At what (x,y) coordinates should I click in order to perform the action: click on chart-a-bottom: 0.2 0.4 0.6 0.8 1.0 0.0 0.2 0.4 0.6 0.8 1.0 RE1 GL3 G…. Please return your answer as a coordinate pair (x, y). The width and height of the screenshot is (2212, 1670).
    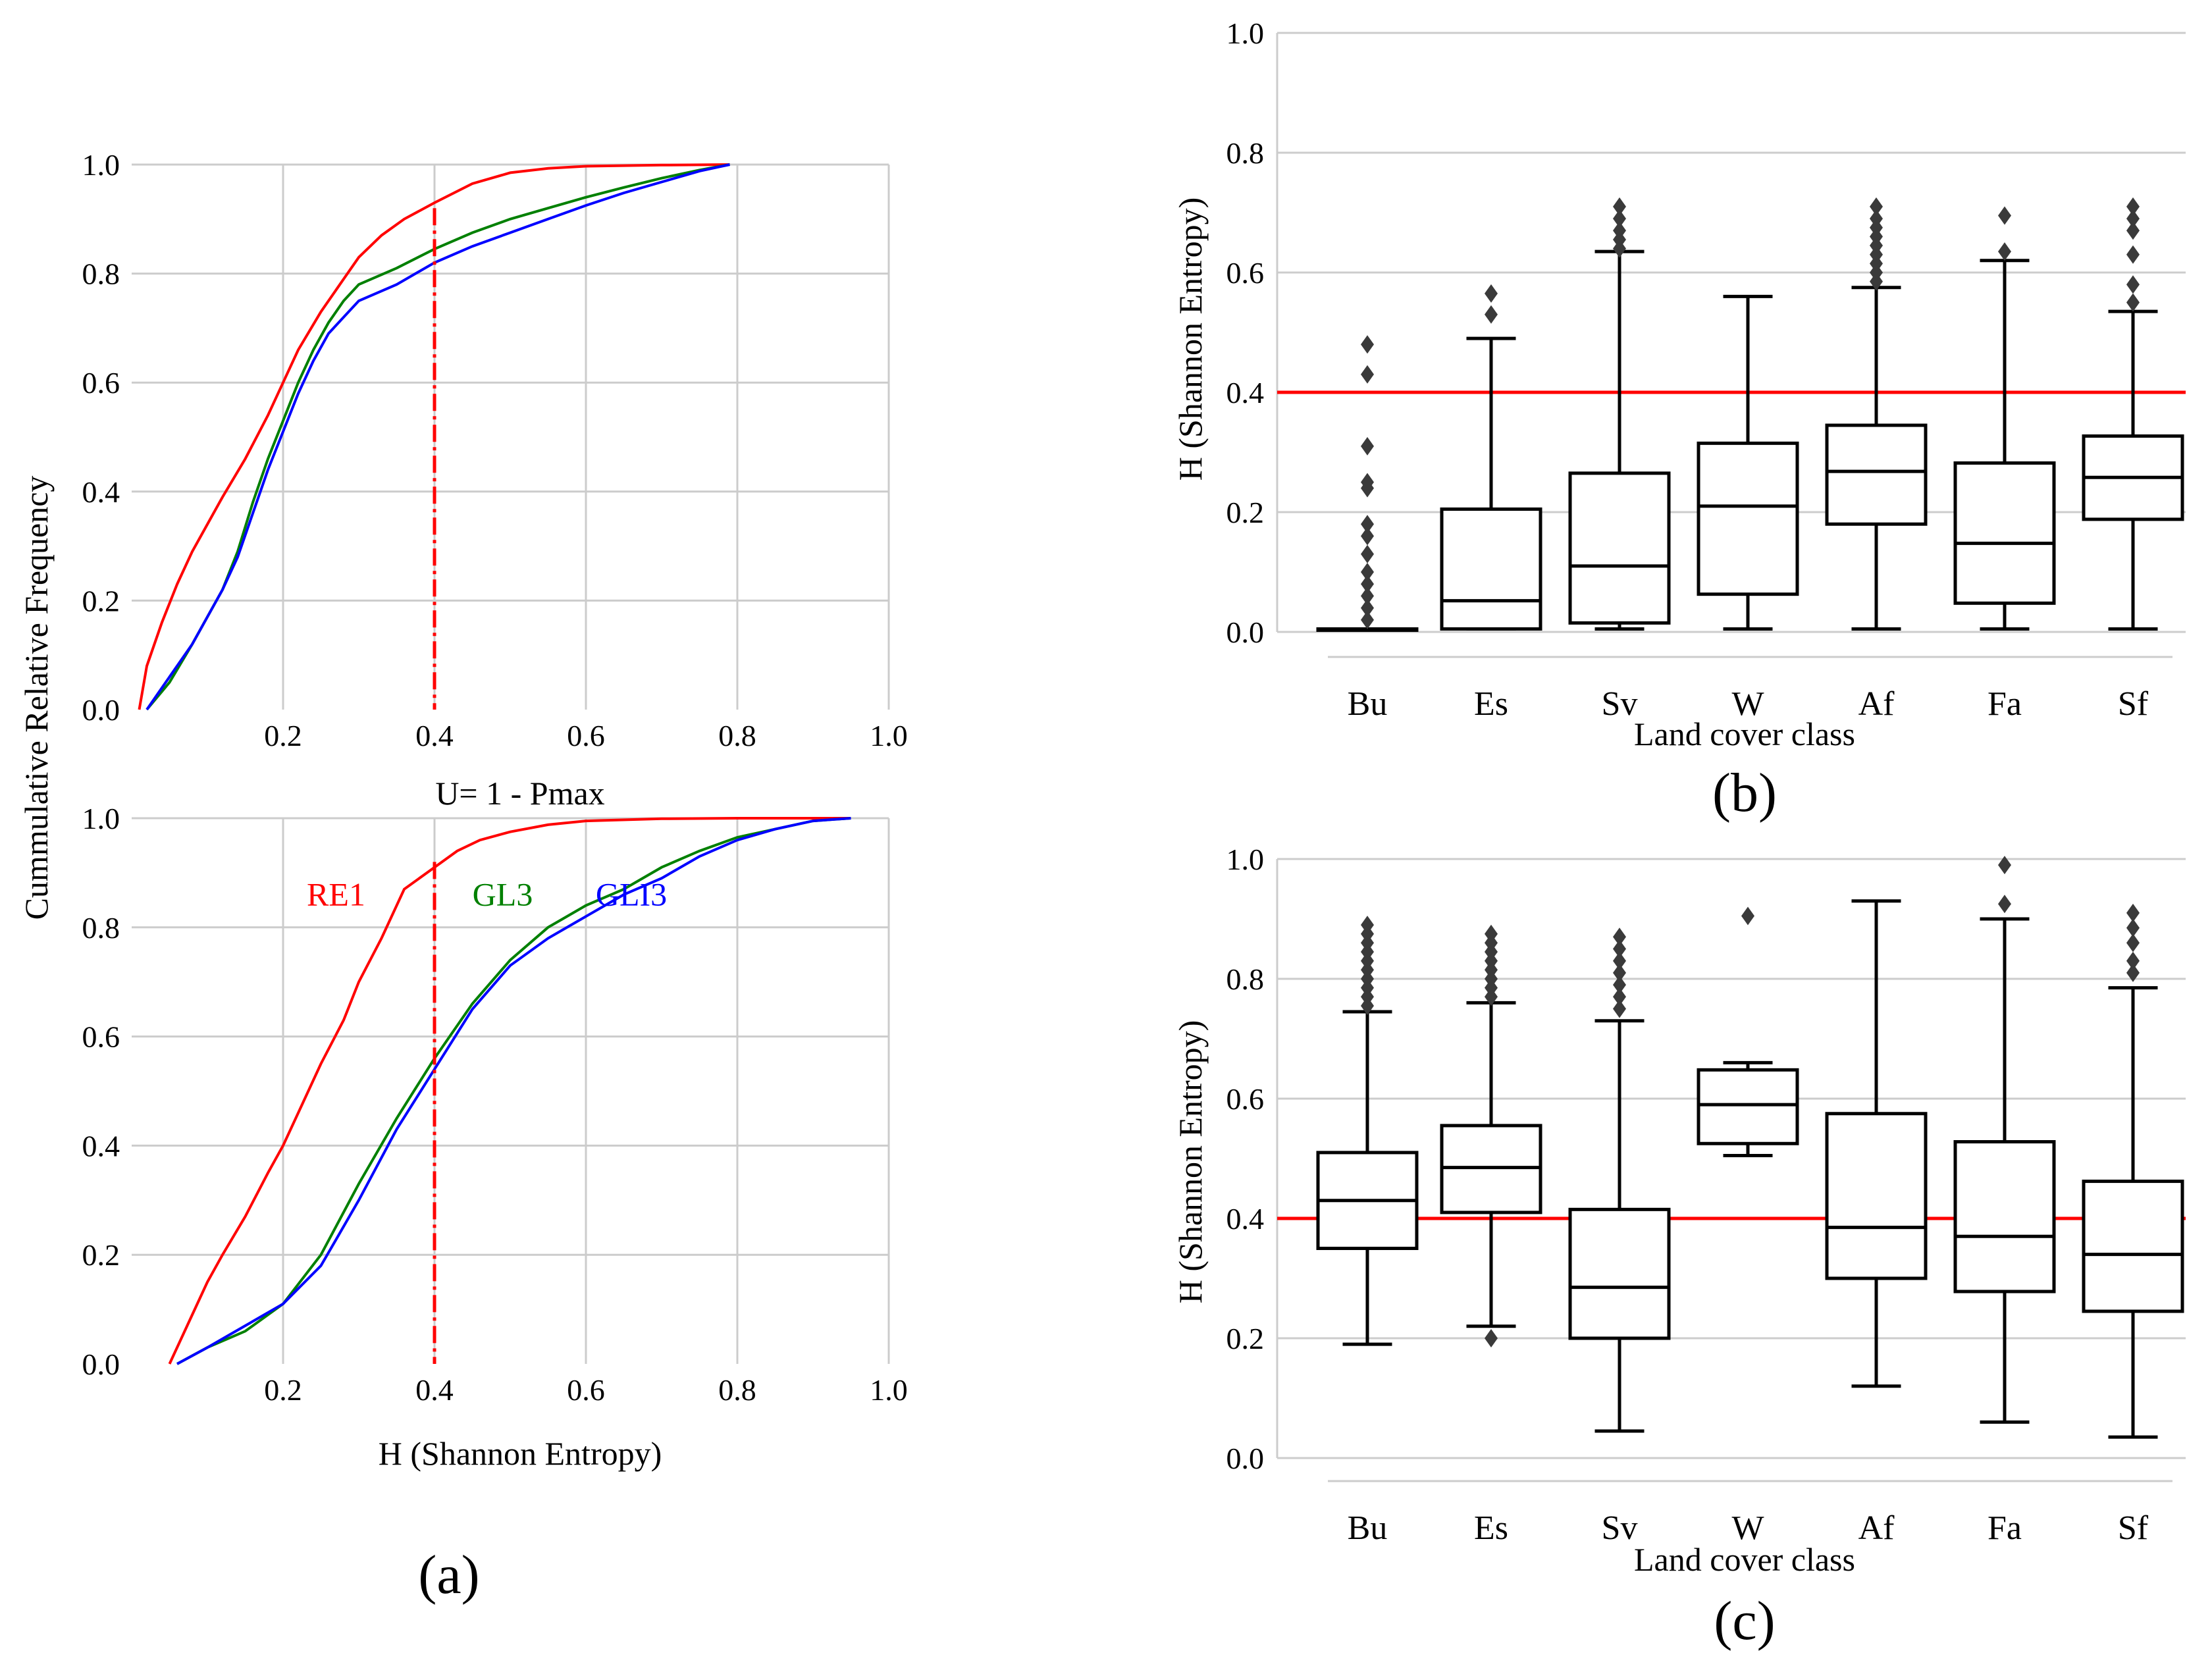
    Looking at the image, I should click on (495, 1105).